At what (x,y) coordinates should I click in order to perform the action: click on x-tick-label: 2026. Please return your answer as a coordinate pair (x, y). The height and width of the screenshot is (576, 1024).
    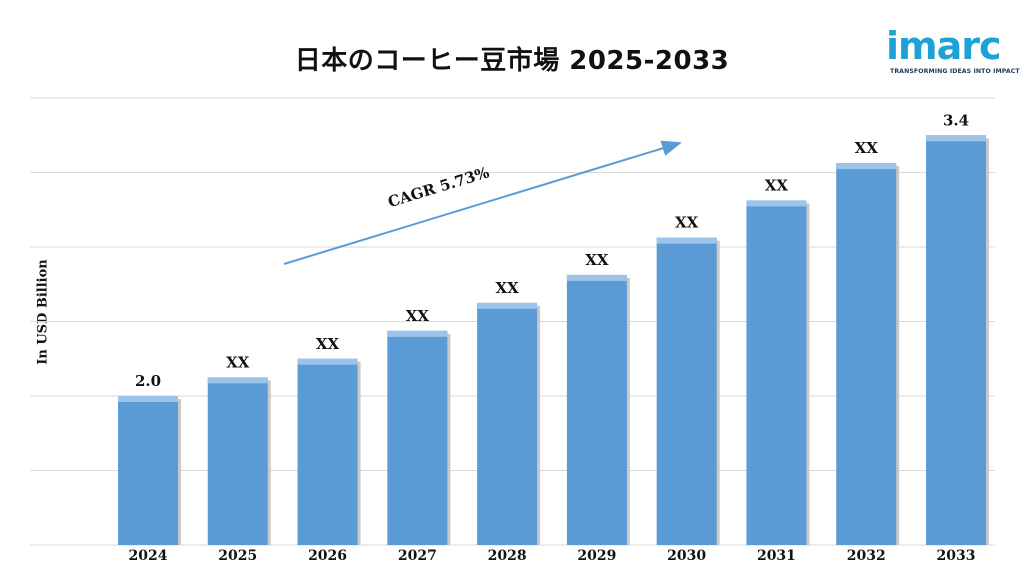
    Looking at the image, I should click on (327, 556).